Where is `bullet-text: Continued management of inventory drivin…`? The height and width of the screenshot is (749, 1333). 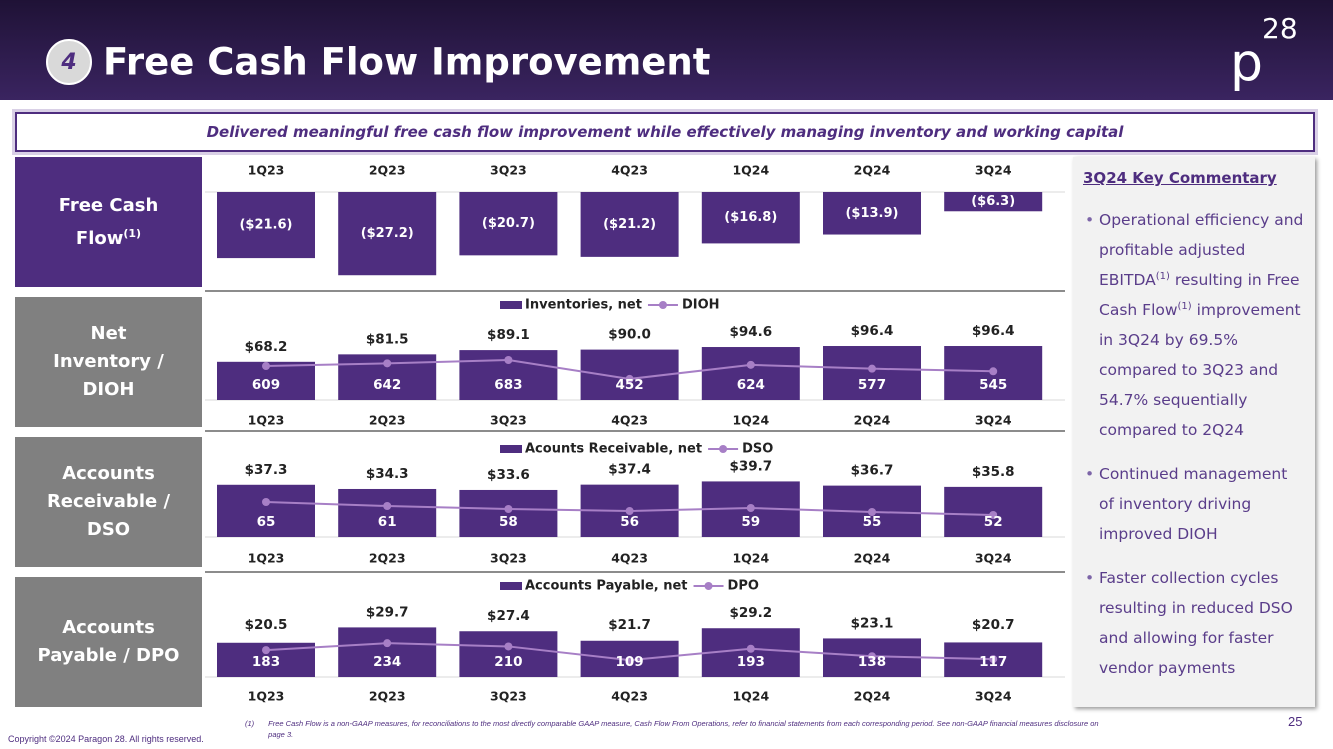 bullet-text: Continued management of inventory drivin… is located at coordinates (1193, 504).